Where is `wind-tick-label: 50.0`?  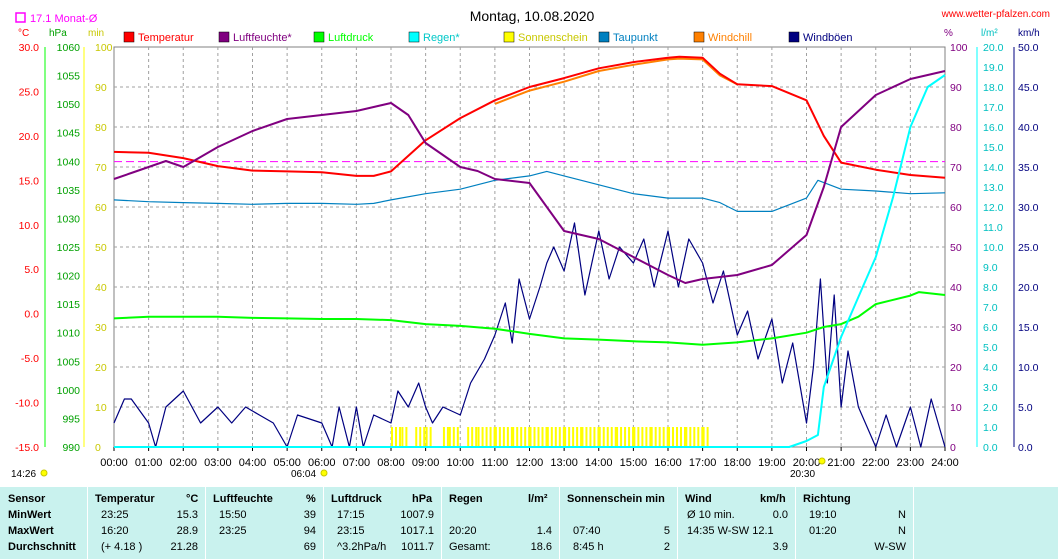 wind-tick-label: 50.0 is located at coordinates (1028, 48).